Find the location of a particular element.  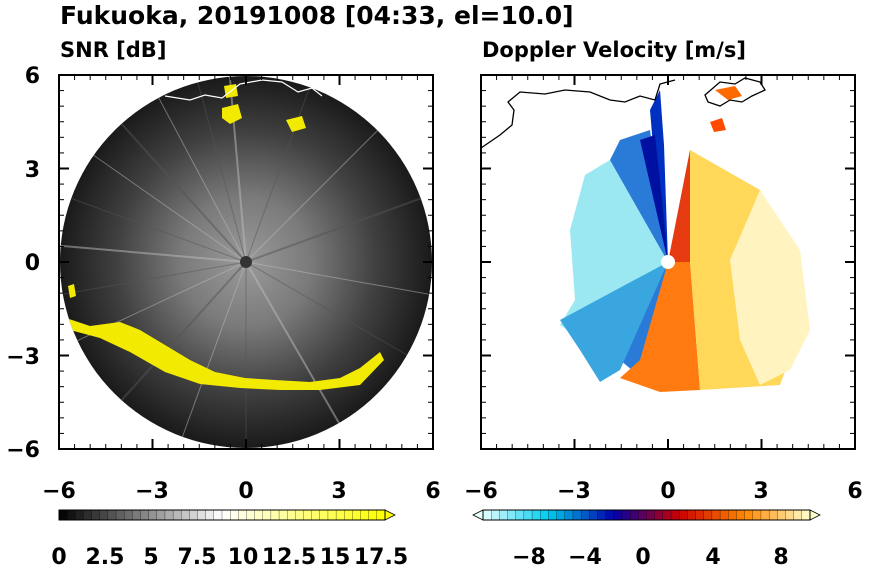

doppler-southwest is located at coordinates (614, 322).